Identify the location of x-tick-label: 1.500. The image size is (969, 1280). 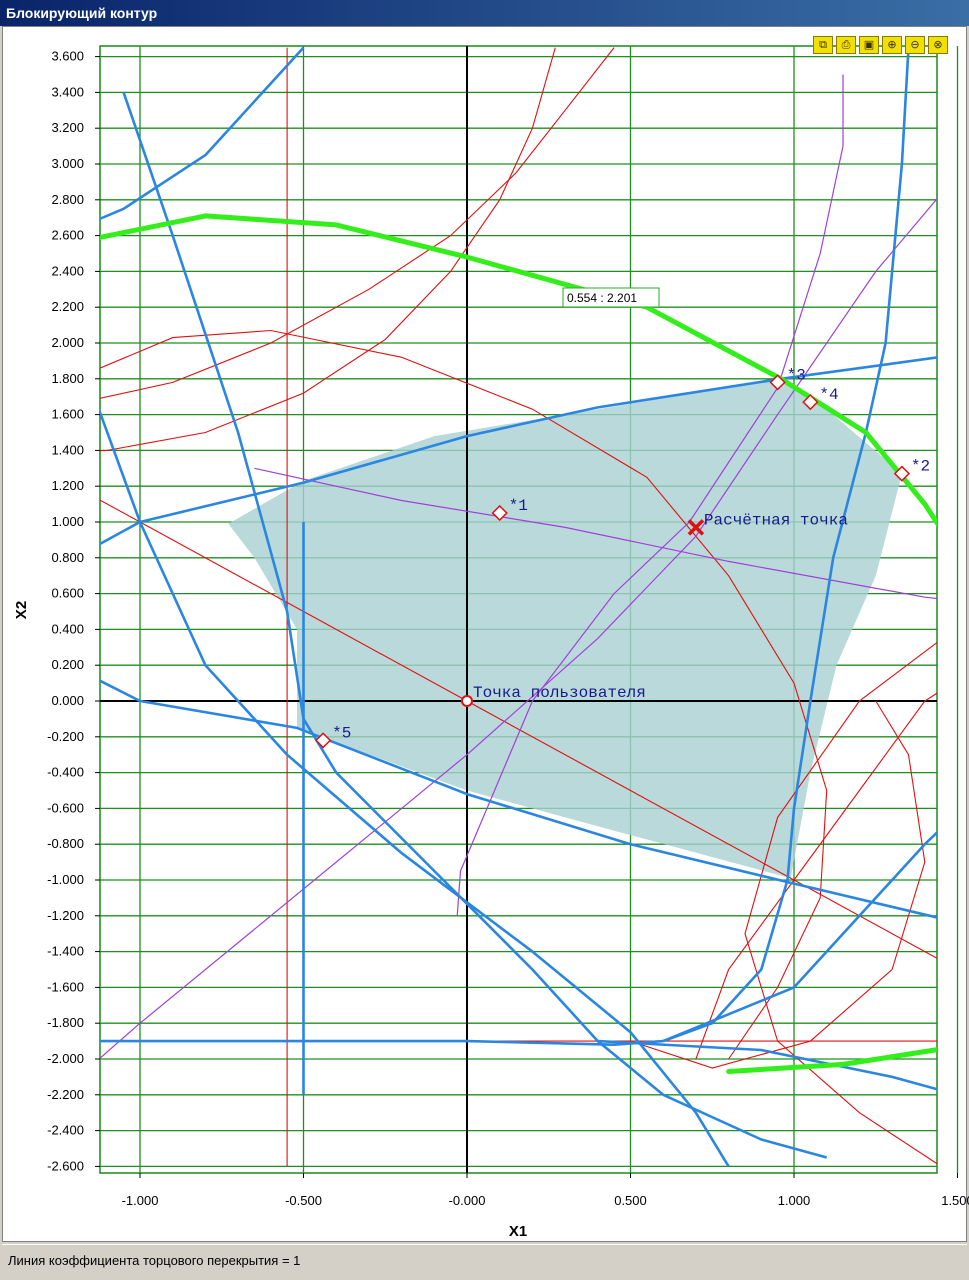
(955, 1200).